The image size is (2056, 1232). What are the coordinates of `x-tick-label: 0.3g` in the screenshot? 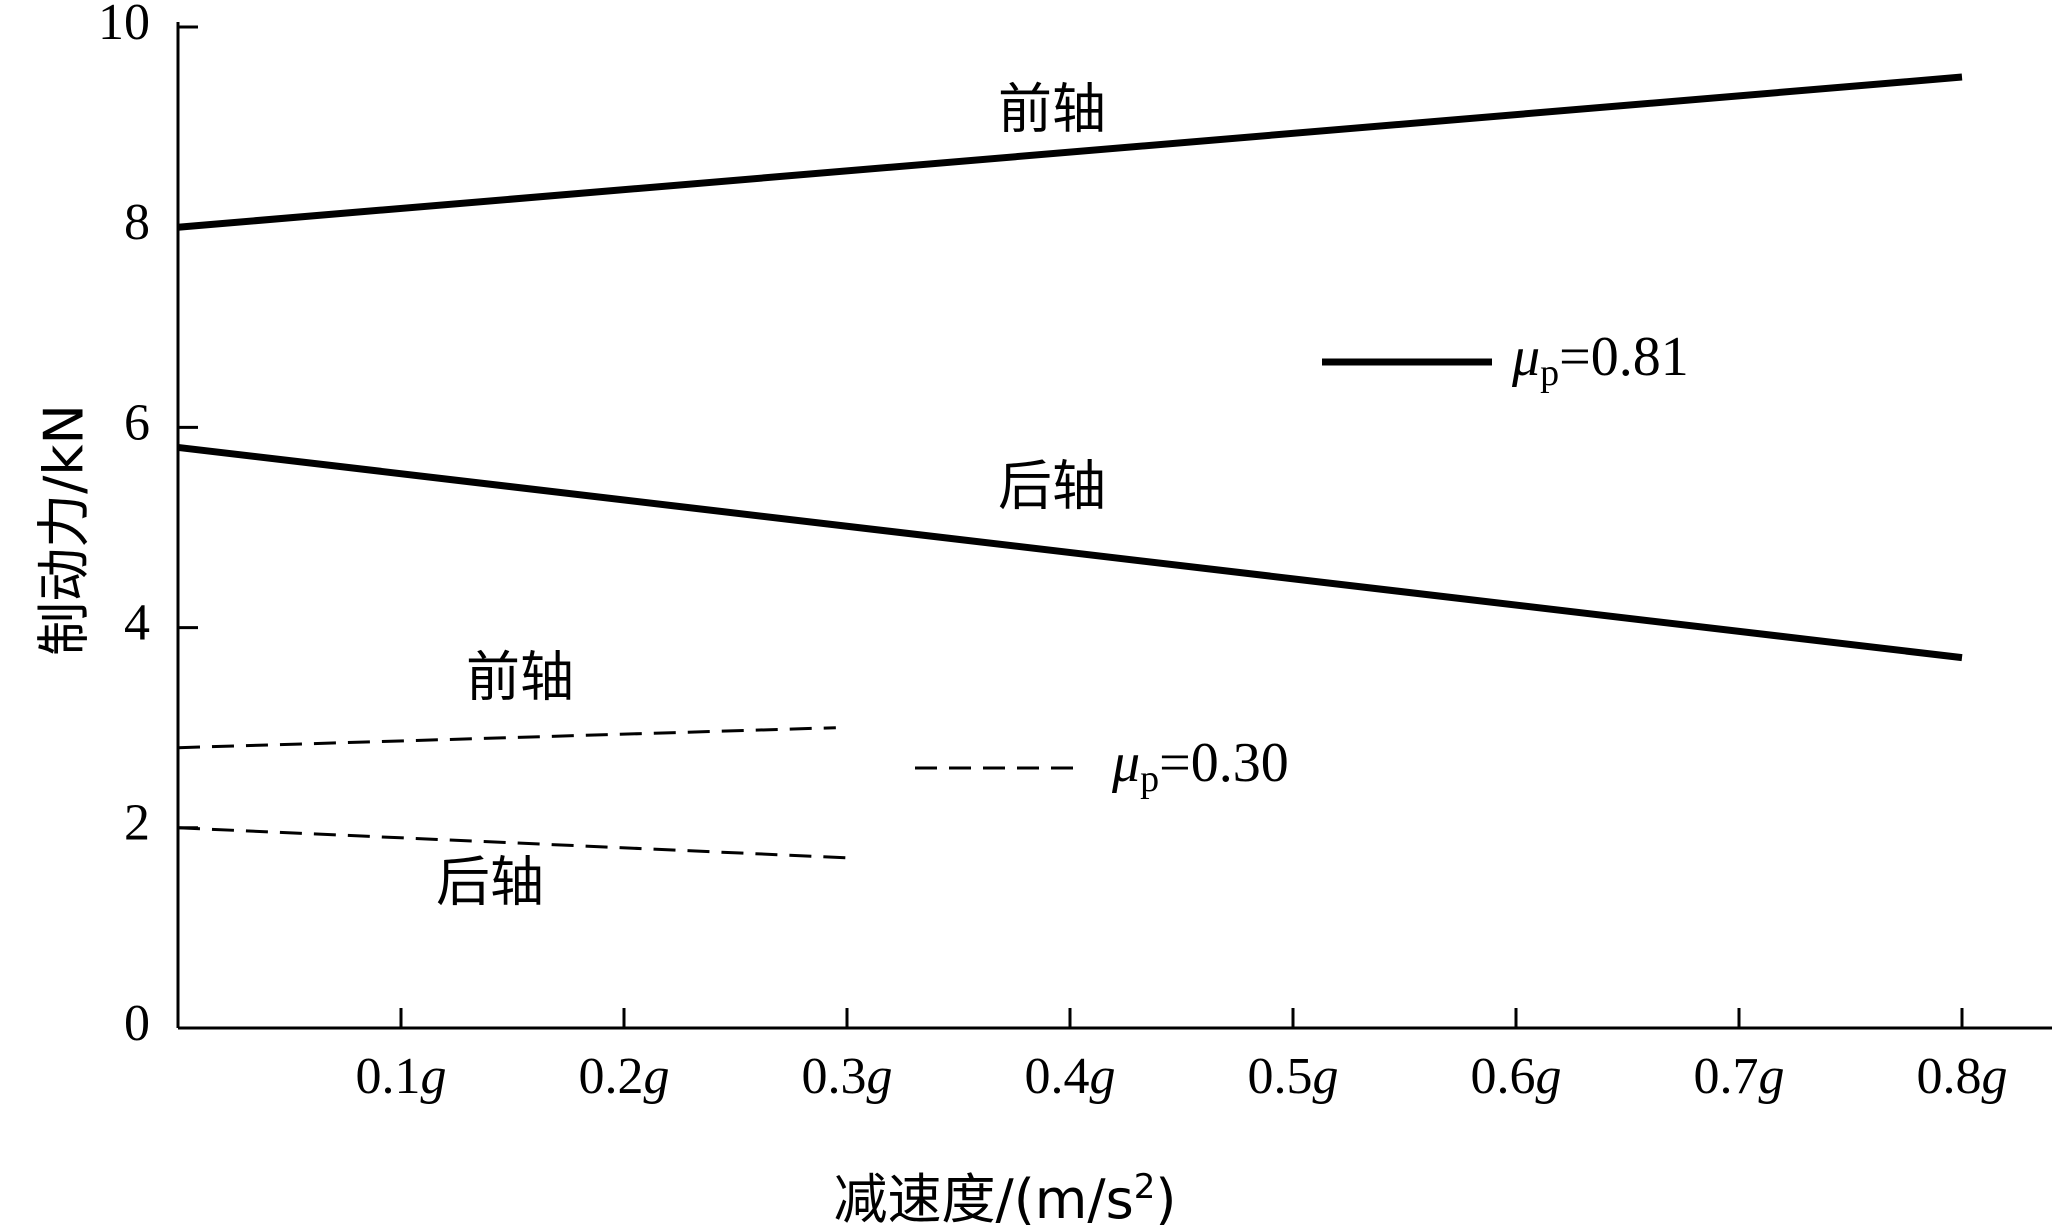 It's located at (847, 1076).